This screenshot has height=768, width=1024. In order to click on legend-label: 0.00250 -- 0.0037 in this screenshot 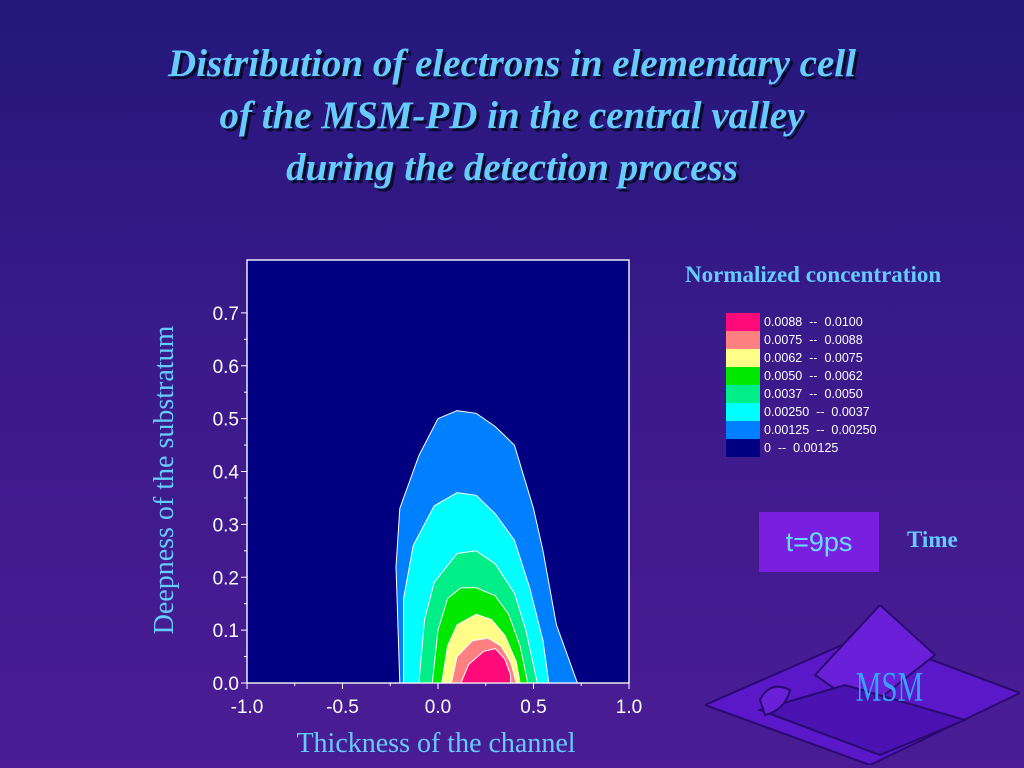, I will do `click(817, 412)`.